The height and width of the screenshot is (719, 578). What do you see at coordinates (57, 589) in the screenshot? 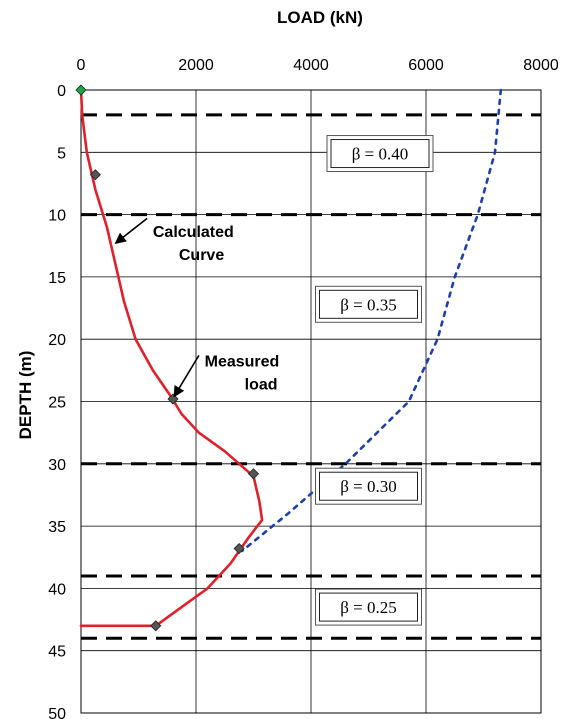
I see `y-tick-label: 40` at bounding box center [57, 589].